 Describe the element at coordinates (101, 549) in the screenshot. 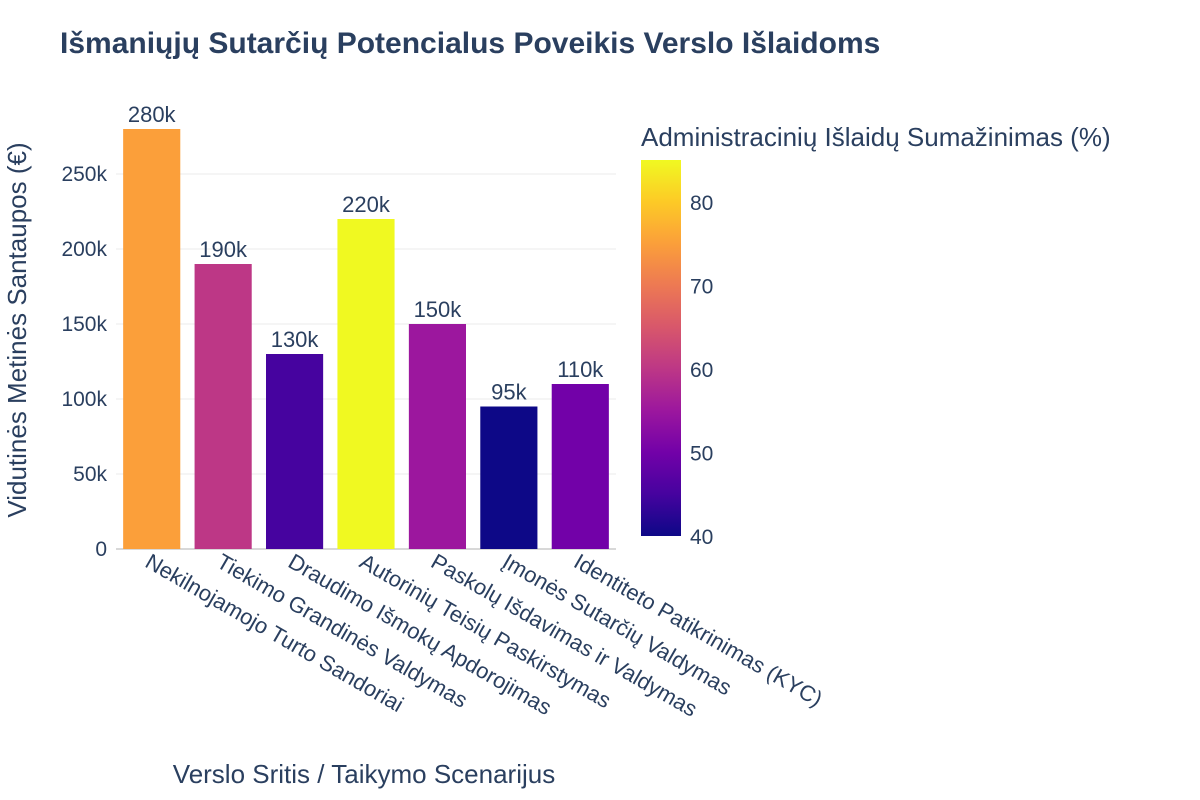

I see `y-tick-label: 0` at that location.